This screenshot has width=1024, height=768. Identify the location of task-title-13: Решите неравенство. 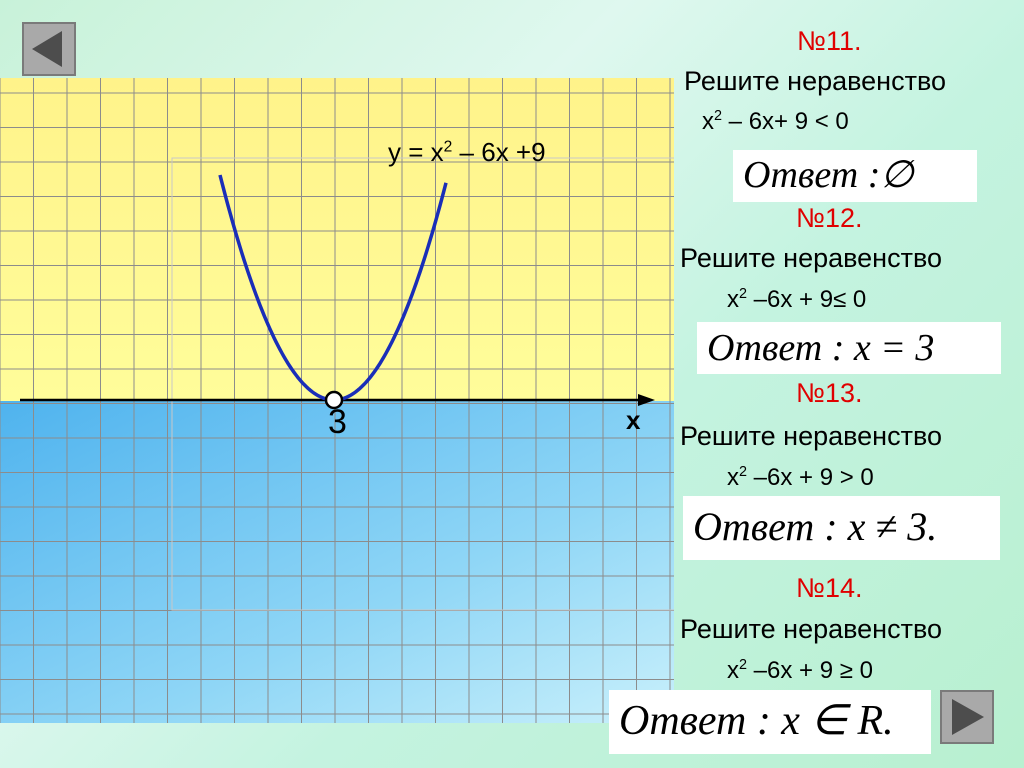
(811, 436).